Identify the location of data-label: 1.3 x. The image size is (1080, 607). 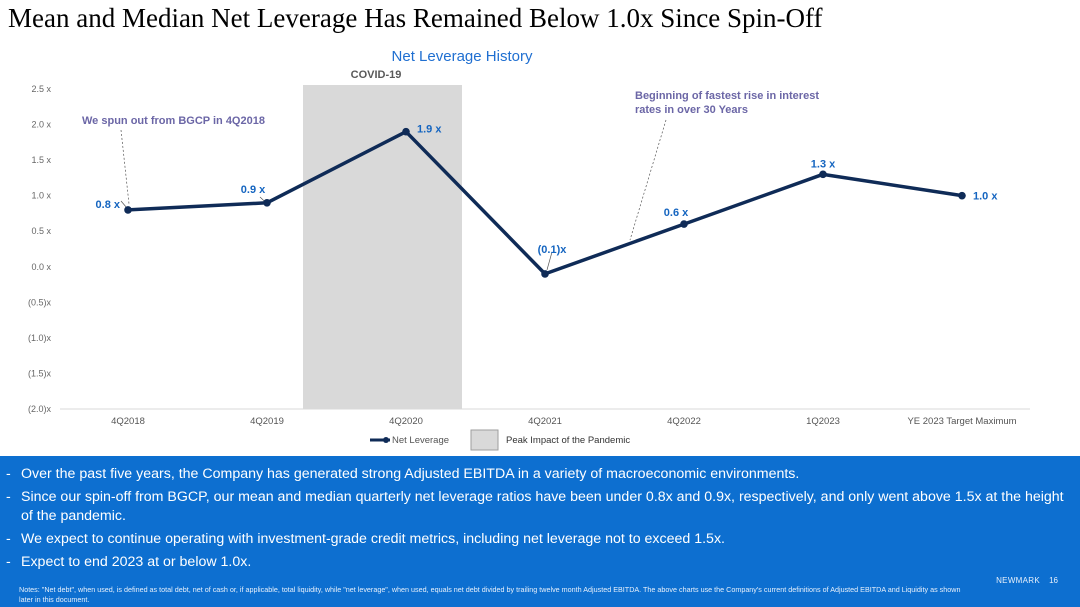
(823, 164).